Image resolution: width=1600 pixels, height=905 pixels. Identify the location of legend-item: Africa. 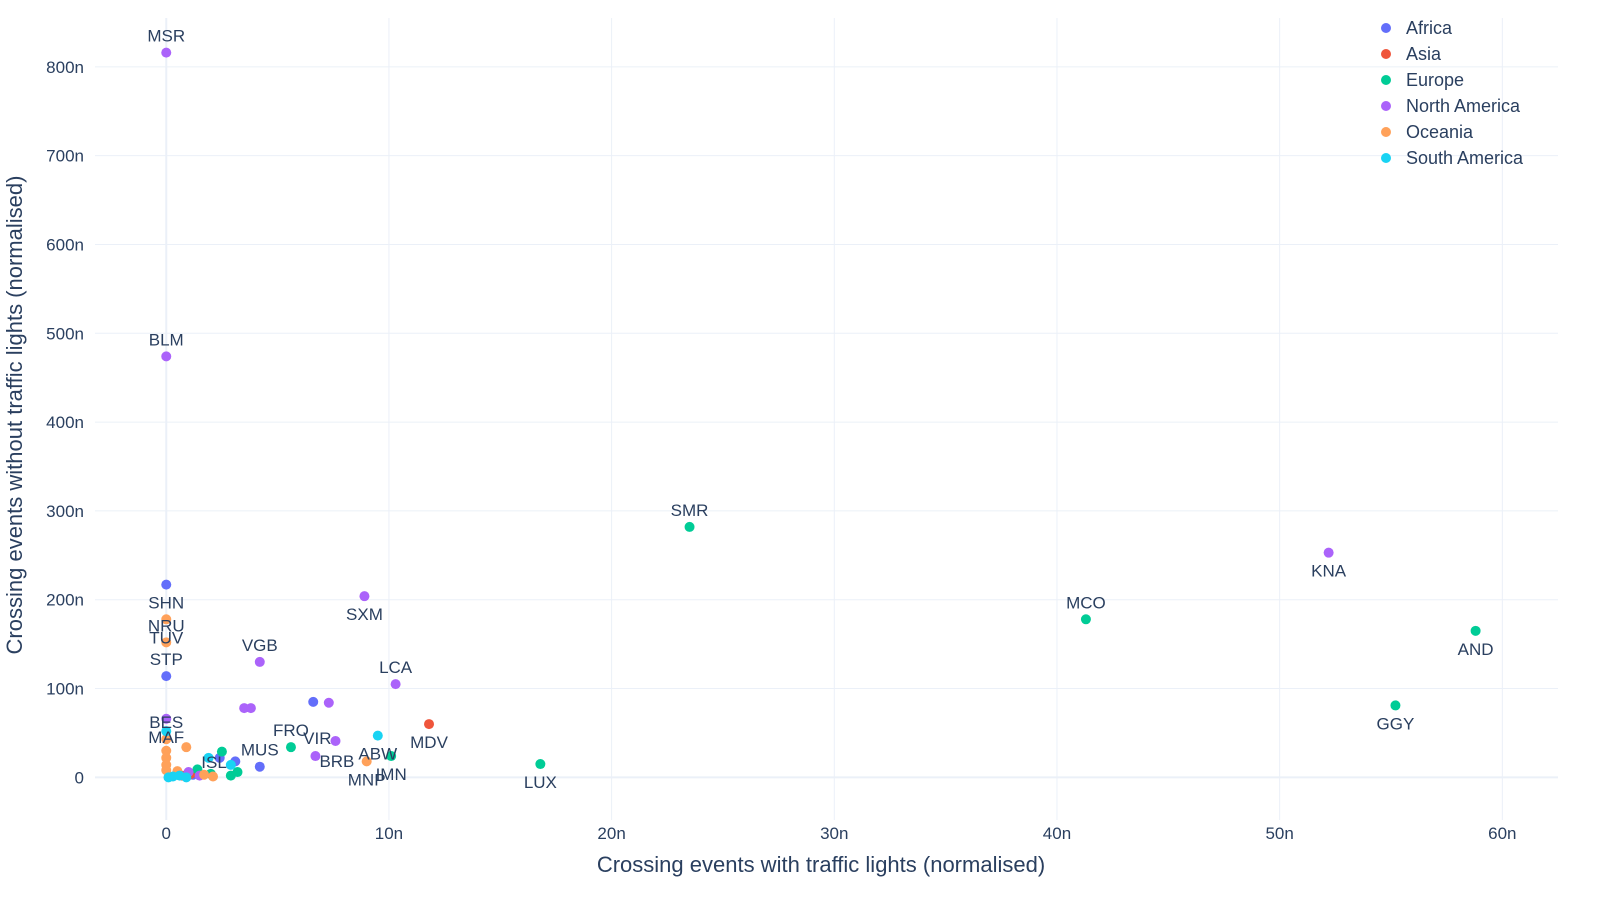
(1417, 28).